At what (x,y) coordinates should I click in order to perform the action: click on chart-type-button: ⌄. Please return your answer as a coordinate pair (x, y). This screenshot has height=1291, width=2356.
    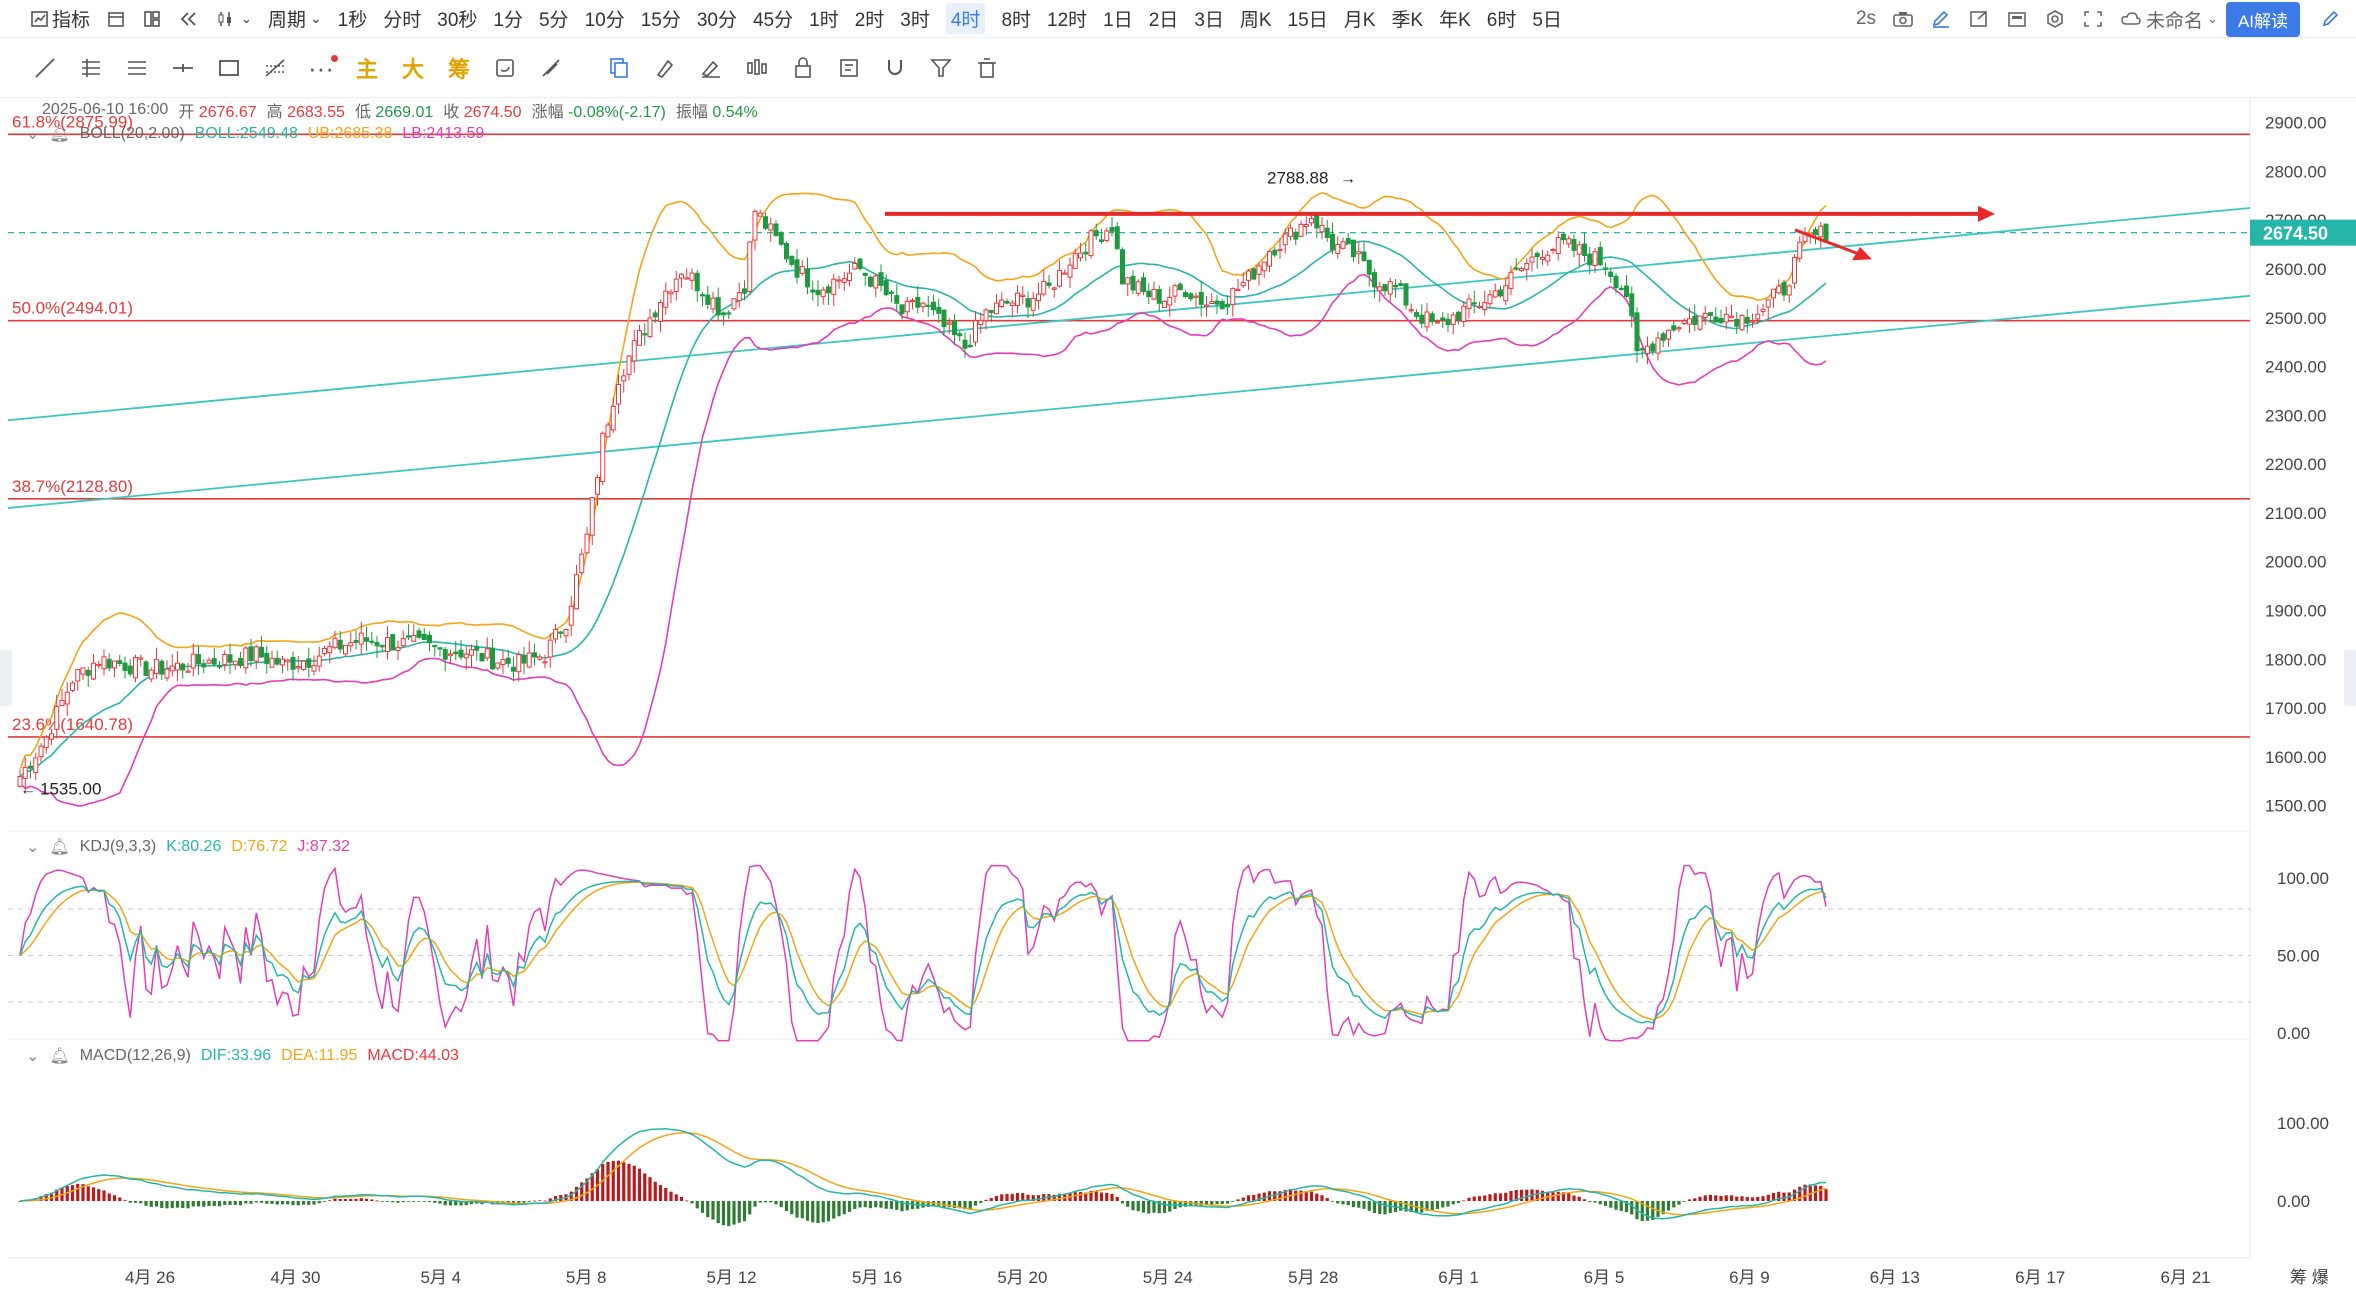
    Looking at the image, I should click on (234, 19).